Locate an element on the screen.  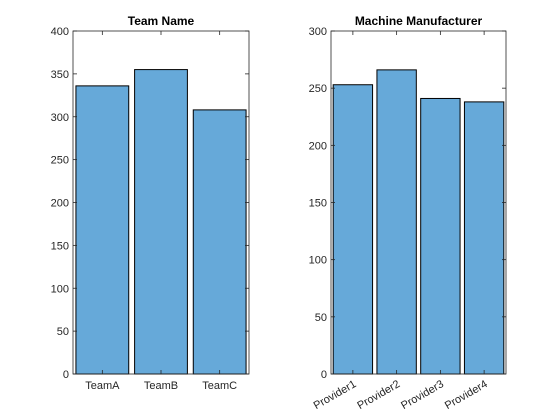
x-tick-label-teama: TeamA is located at coordinates (102, 386).